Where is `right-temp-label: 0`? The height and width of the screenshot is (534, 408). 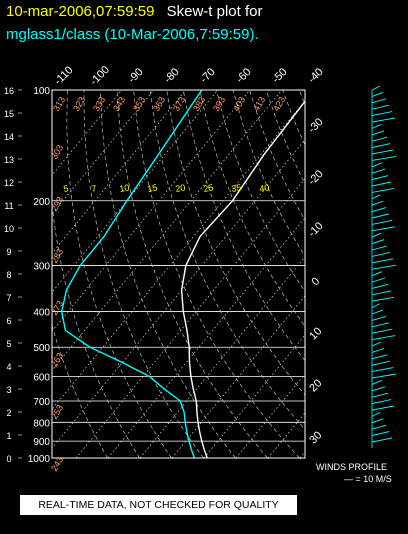
right-temp-label: 0 is located at coordinates (315, 281).